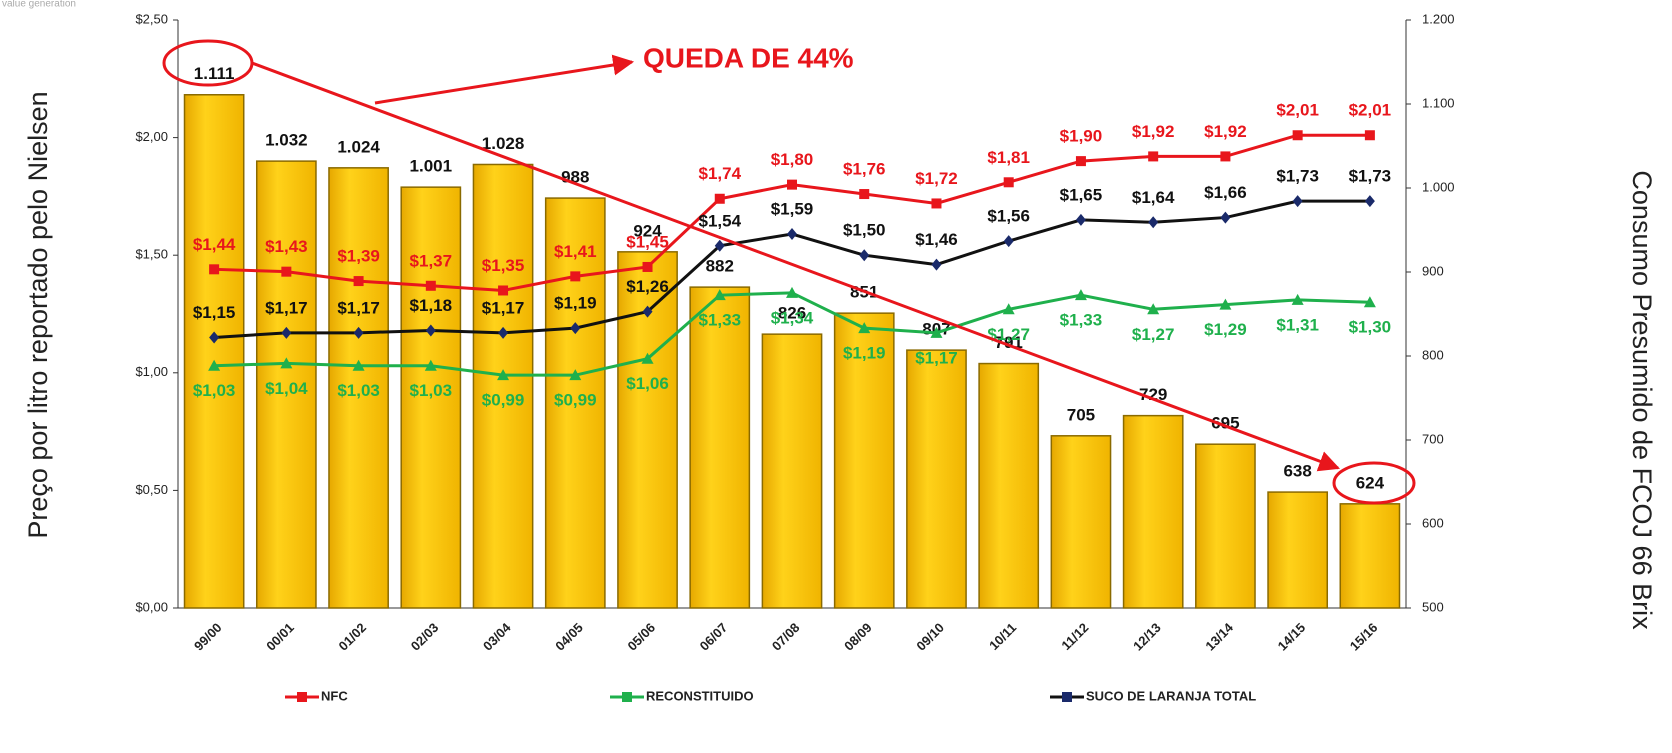  I want to click on line-value-label: $1,80, so click(792, 159).